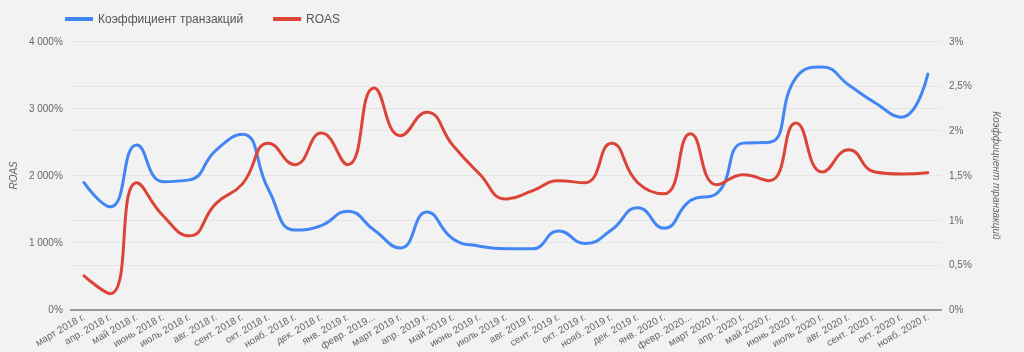  What do you see at coordinates (960, 86) in the screenshot?
I see `y2-tick-label: 2,5%` at bounding box center [960, 86].